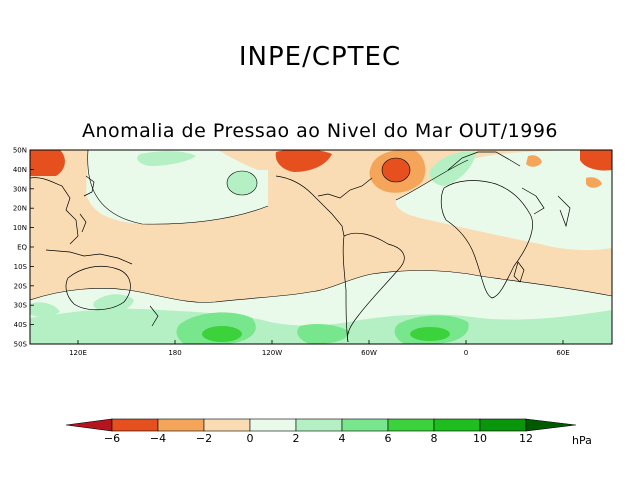  I want to click on pacific-positive-cell, so click(242, 183).